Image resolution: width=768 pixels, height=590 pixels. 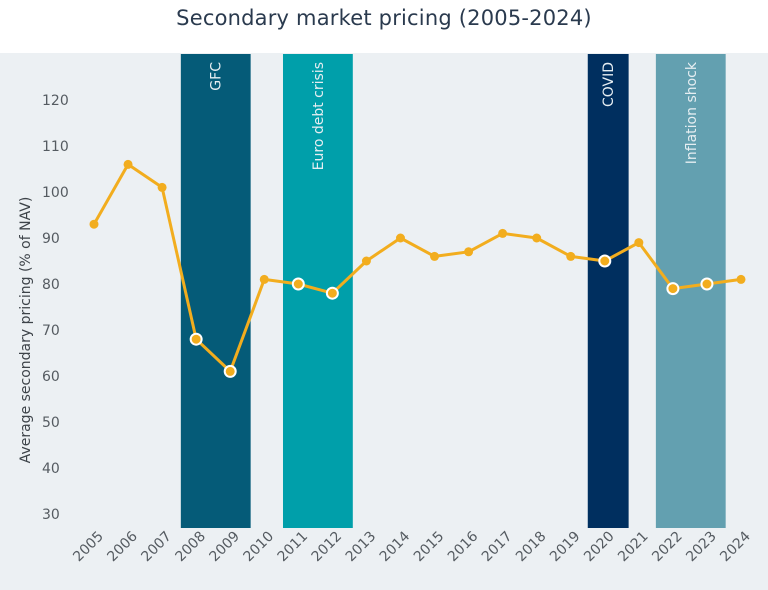 I want to click on y-tick-label: 70, so click(x=51, y=331).